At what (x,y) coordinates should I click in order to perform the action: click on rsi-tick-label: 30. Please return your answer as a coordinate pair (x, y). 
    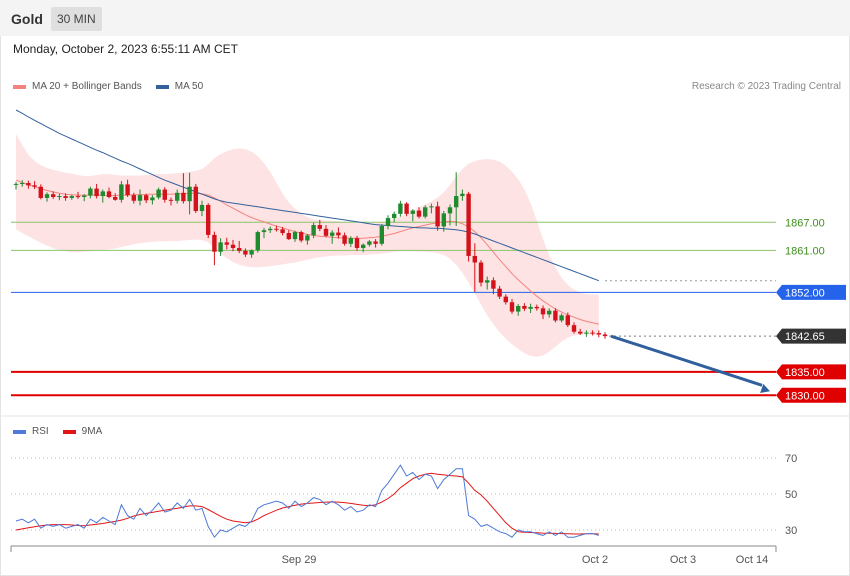
    Looking at the image, I should click on (791, 531).